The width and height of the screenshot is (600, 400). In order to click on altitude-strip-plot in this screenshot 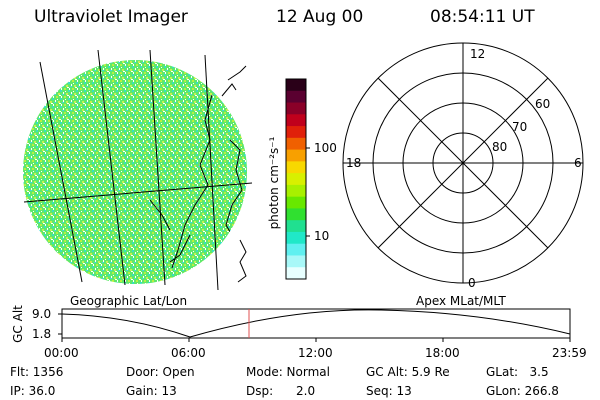, I will do `click(314, 325)`.